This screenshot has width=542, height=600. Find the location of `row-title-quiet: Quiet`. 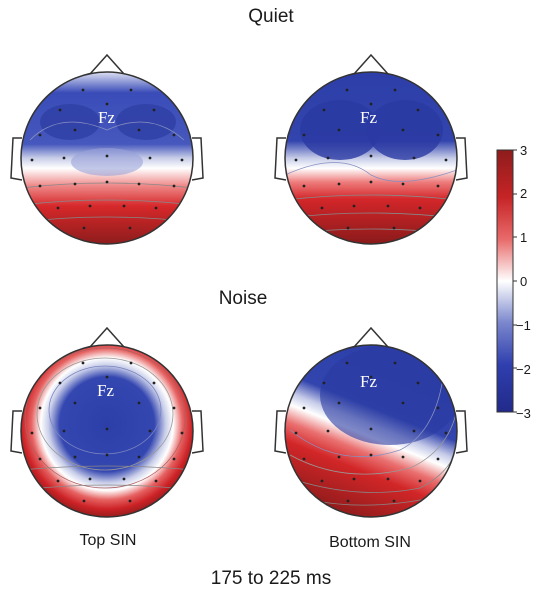

row-title-quiet: Quiet is located at coordinates (271, 16).